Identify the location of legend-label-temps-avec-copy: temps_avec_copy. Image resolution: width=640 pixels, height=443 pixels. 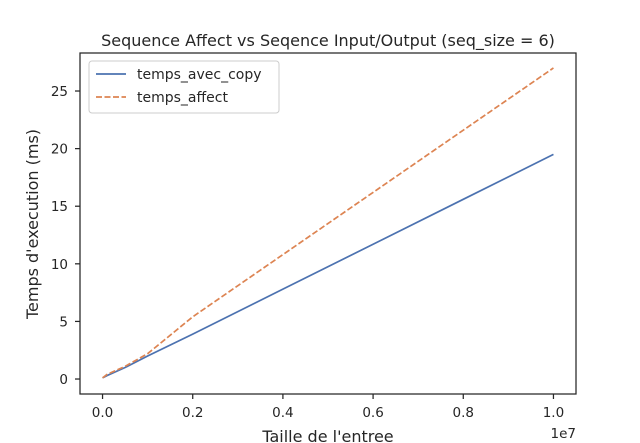
(199, 75).